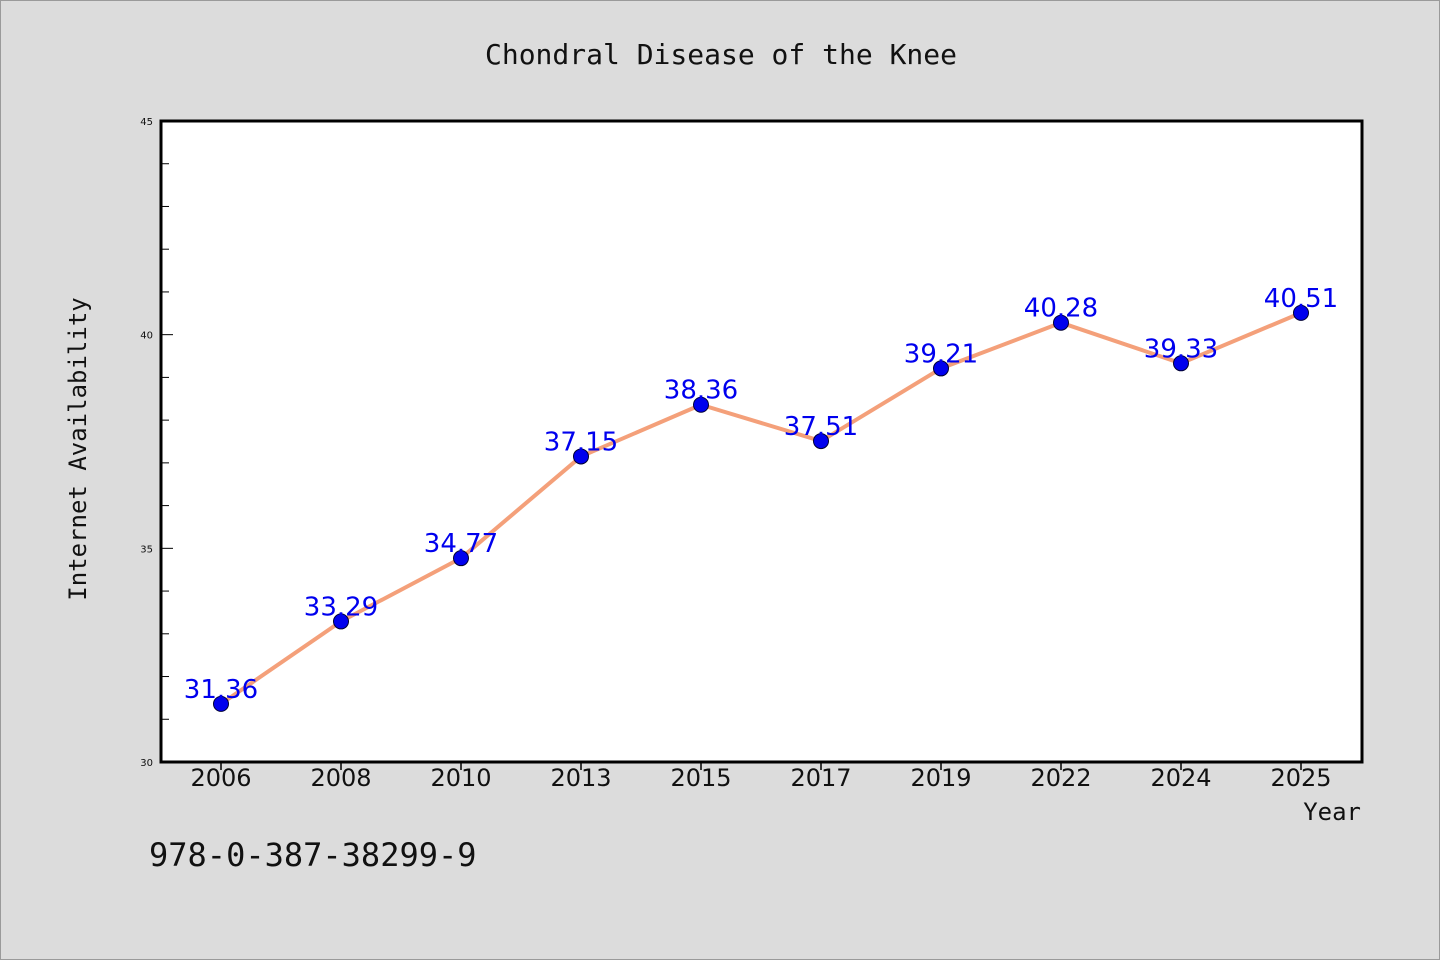 This screenshot has height=961, width=1440. I want to click on x-tick-label: 2019, so click(940, 778).